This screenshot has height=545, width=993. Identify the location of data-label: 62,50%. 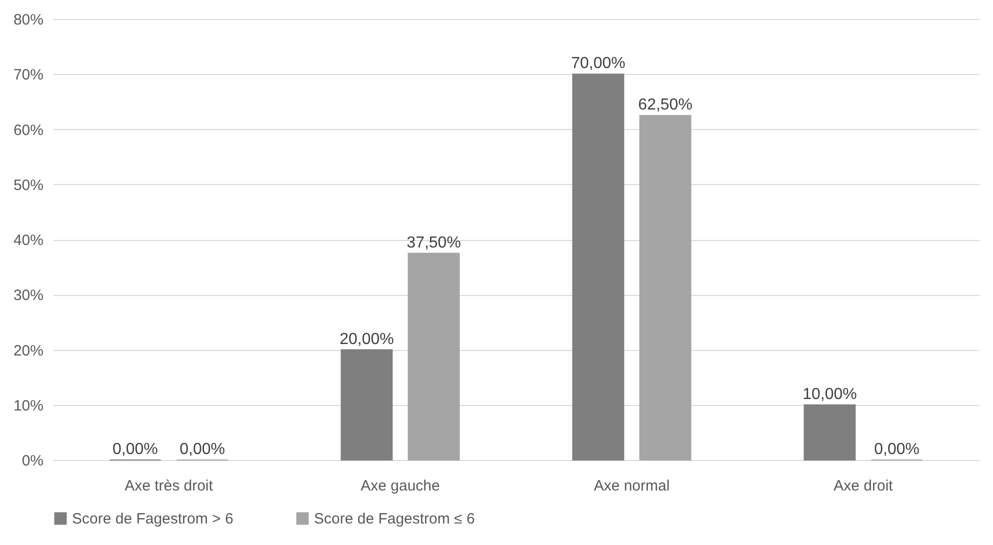
(665, 105).